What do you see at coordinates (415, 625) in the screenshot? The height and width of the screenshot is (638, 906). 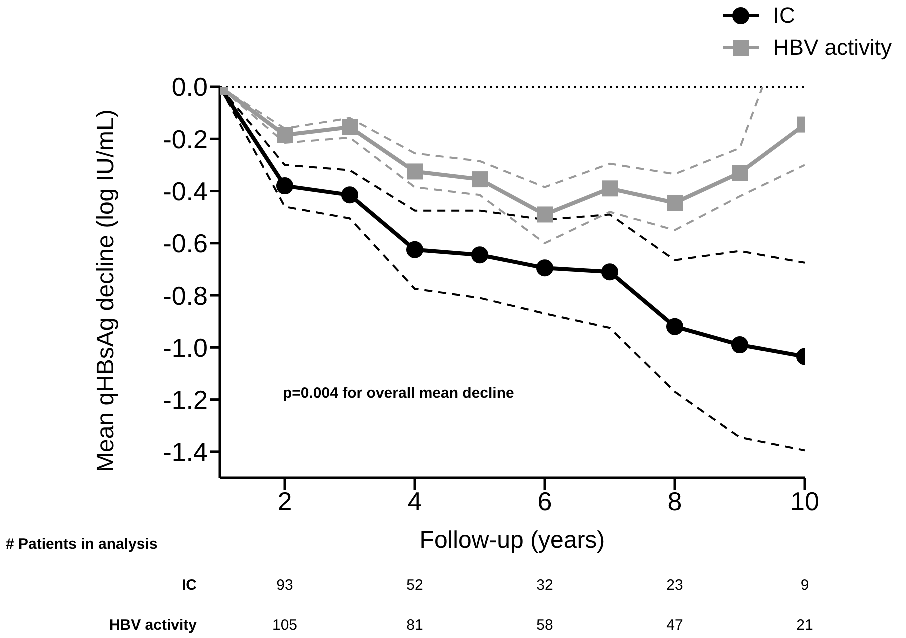 I see `text: 81` at bounding box center [415, 625].